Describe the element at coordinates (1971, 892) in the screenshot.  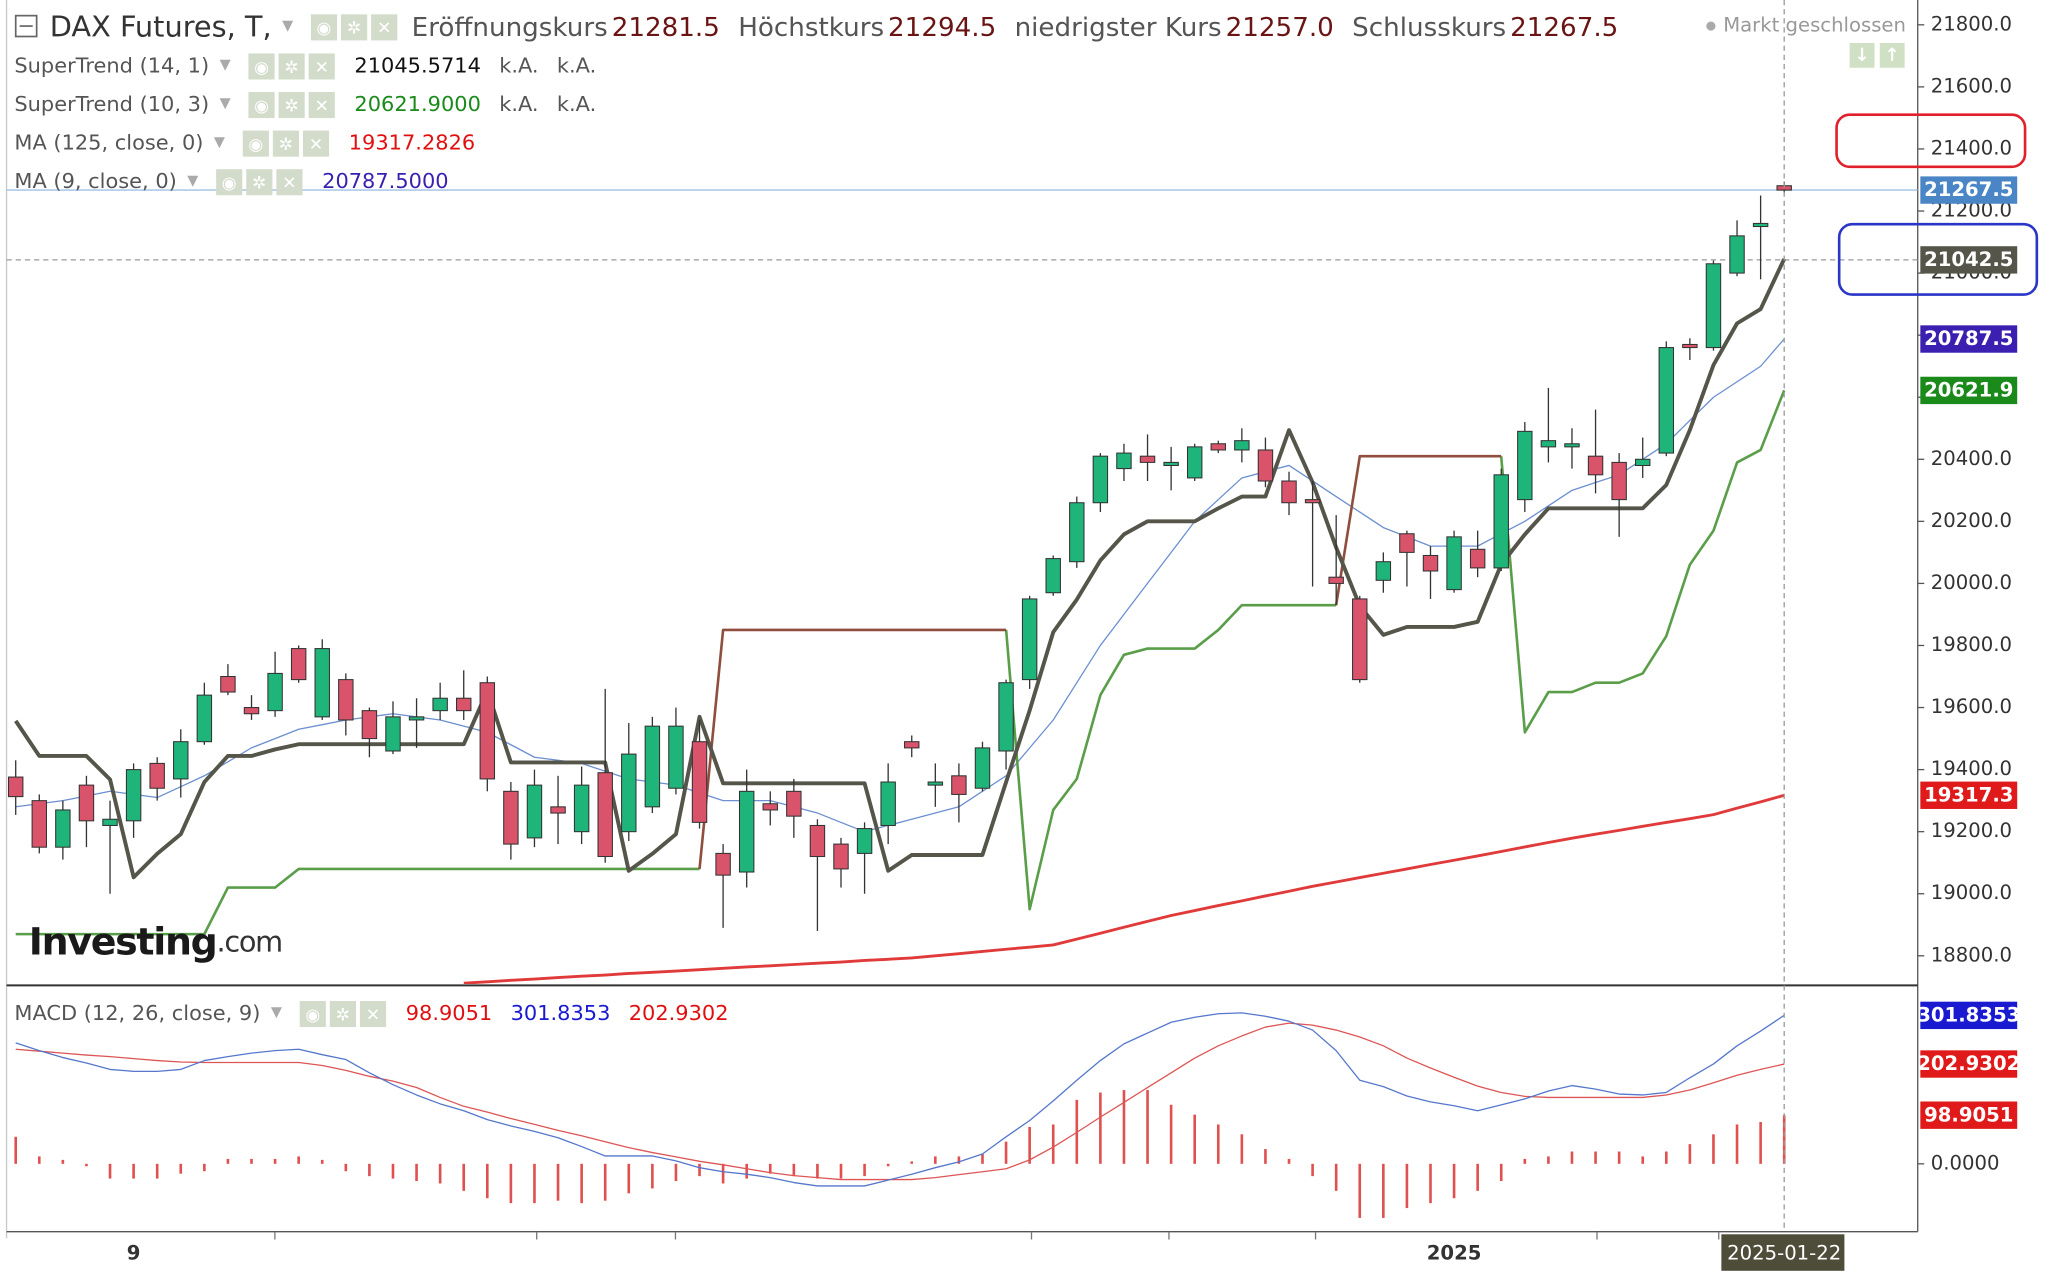
I see `y-tick-label: 19000.0` at that location.